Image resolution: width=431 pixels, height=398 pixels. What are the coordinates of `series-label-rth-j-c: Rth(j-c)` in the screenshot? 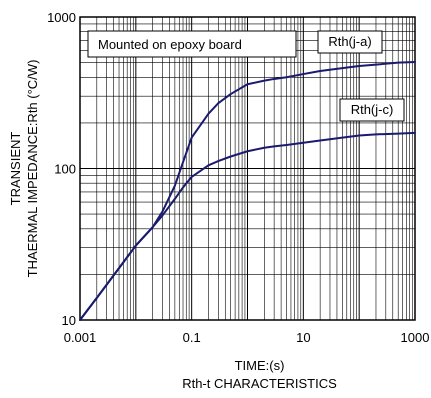 It's located at (372, 109).